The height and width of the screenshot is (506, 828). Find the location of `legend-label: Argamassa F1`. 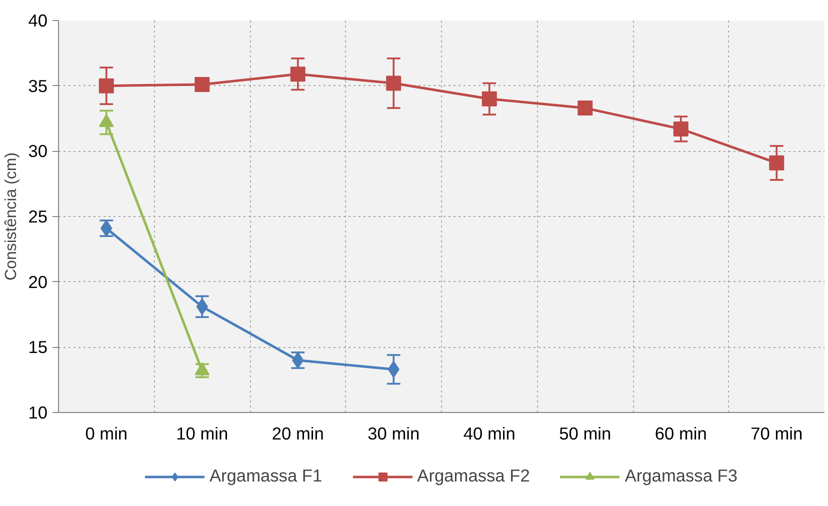

legend-label: Argamassa F1 is located at coordinates (265, 476).